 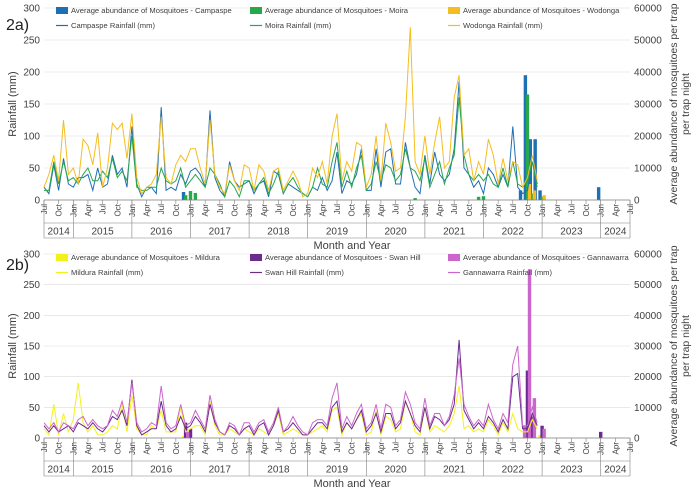 What do you see at coordinates (508, 272) in the screenshot?
I see `legend-label: Gannawarra Rainfall (mm)` at bounding box center [508, 272].